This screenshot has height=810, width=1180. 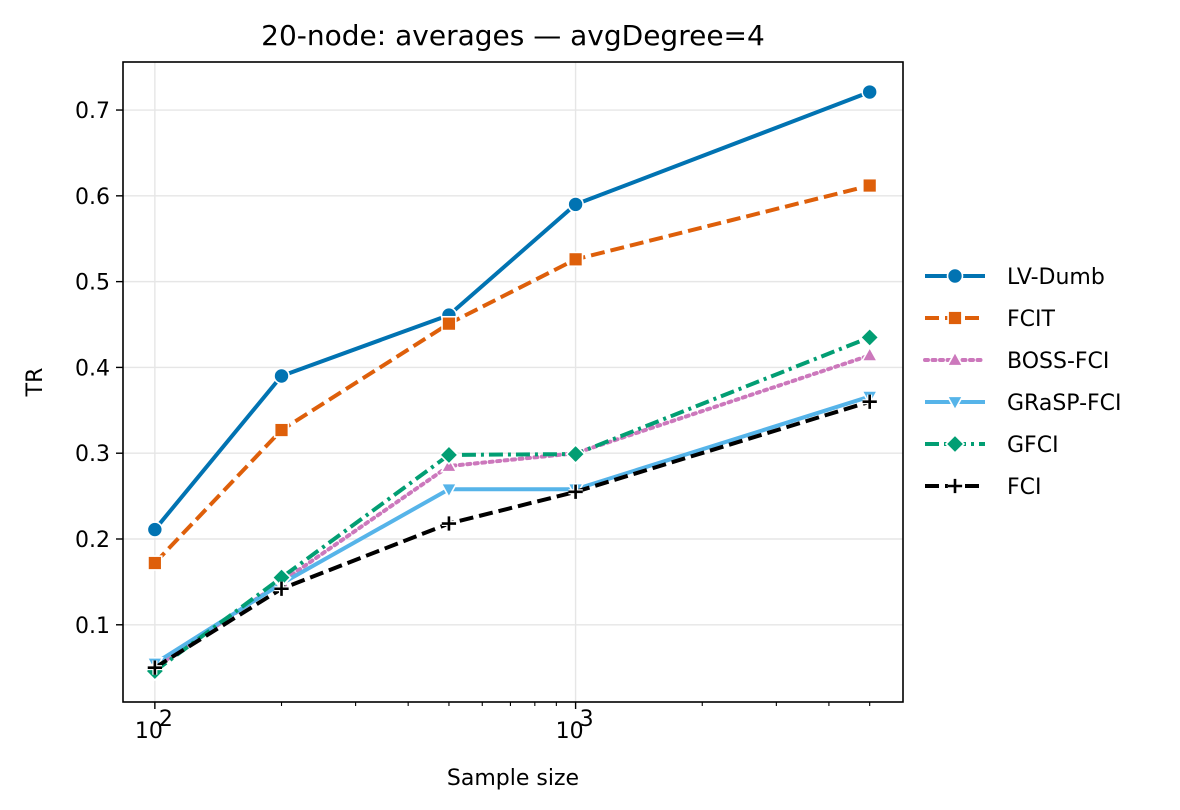 What do you see at coordinates (990, 319) in the screenshot?
I see `legend-item-fcit: FCIT` at bounding box center [990, 319].